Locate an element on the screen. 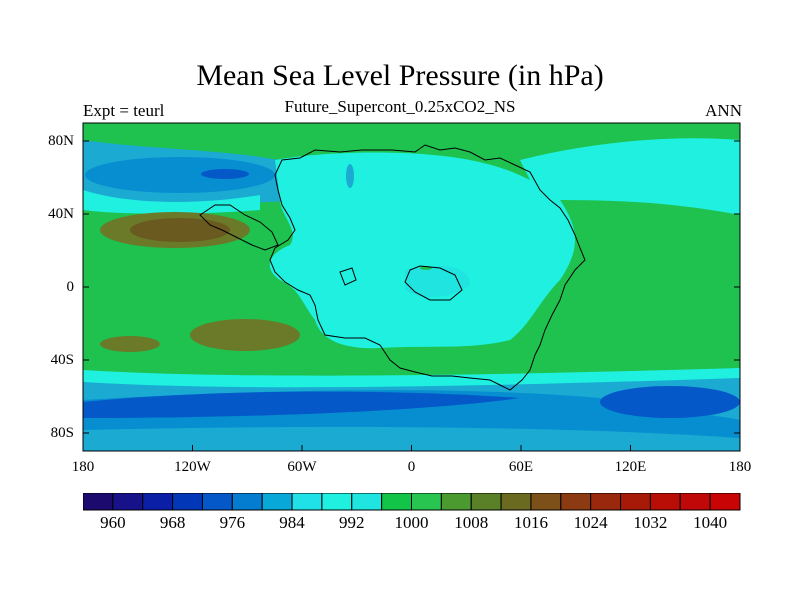 Image resolution: width=800 pixels, height=600 pixels. y-tick-label: 40N is located at coordinates (61, 214).